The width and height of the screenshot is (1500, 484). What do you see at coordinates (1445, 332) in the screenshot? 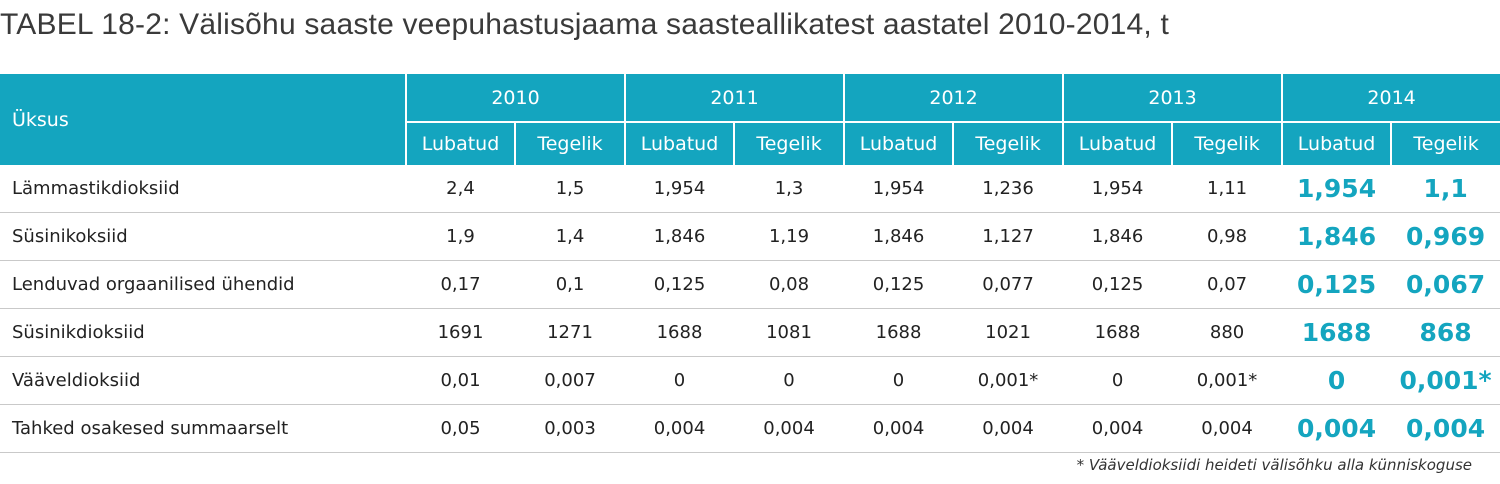
I see `table-cell: 868` at bounding box center [1445, 332].